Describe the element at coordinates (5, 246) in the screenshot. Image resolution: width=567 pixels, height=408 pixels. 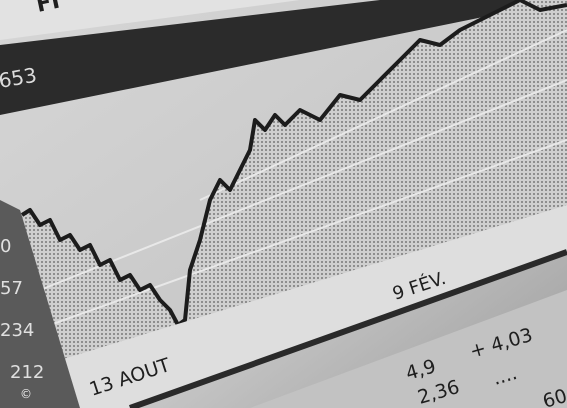
I see `axis-label: 0` at that location.